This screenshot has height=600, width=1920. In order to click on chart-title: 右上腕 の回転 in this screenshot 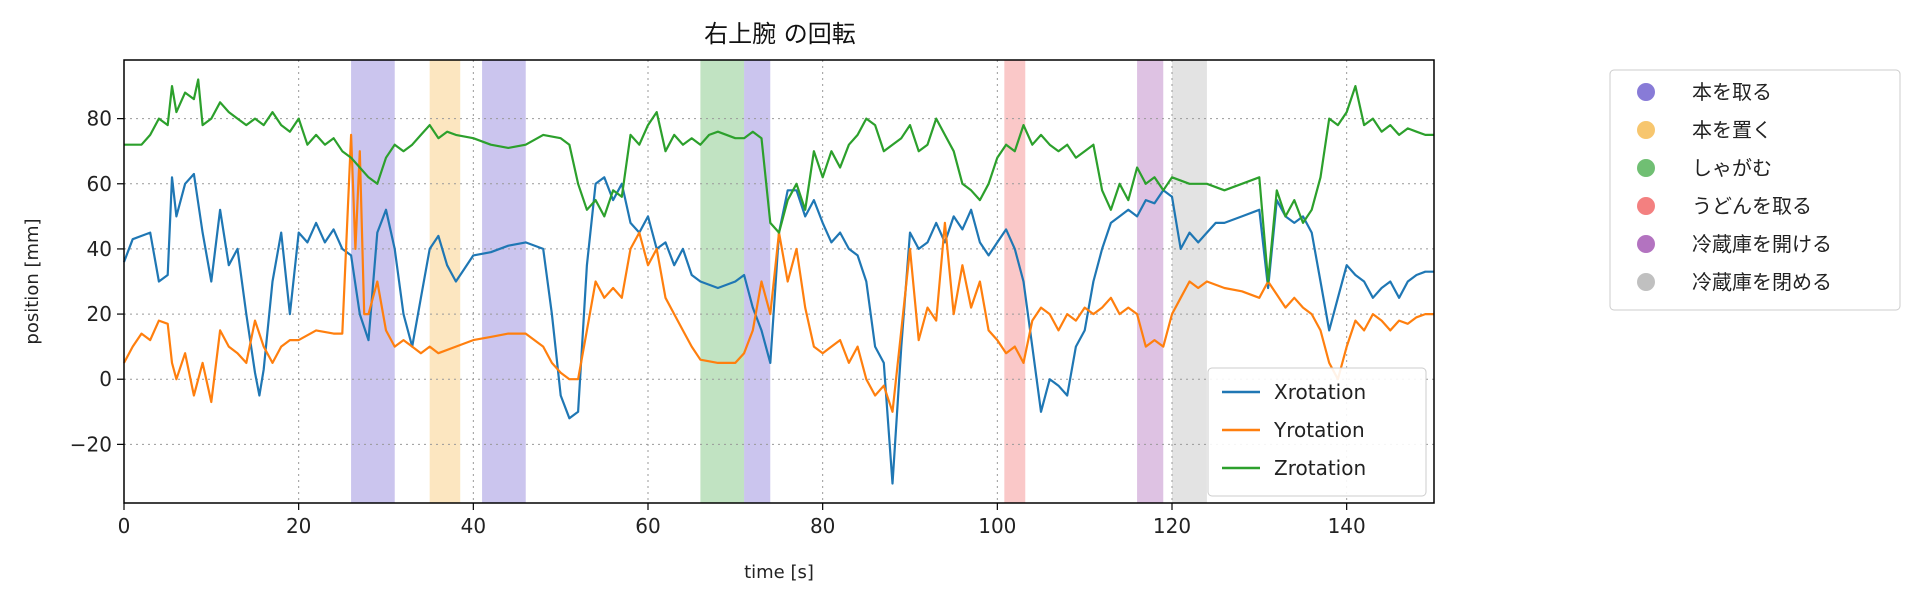, I will do `click(780, 34)`.